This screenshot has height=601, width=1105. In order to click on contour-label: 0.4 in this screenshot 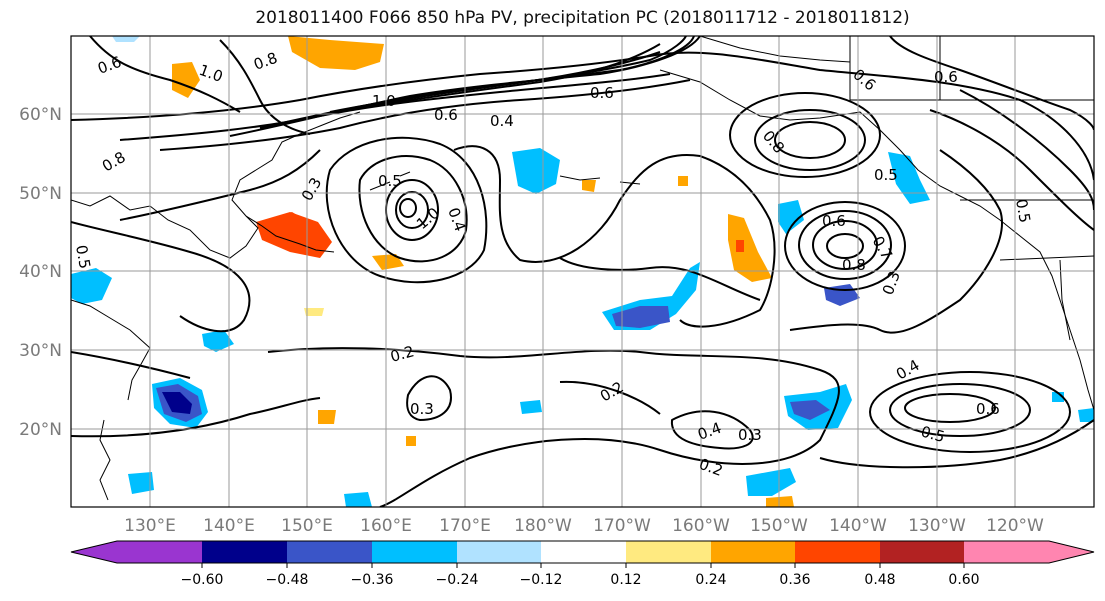, I will do `click(502, 121)`.